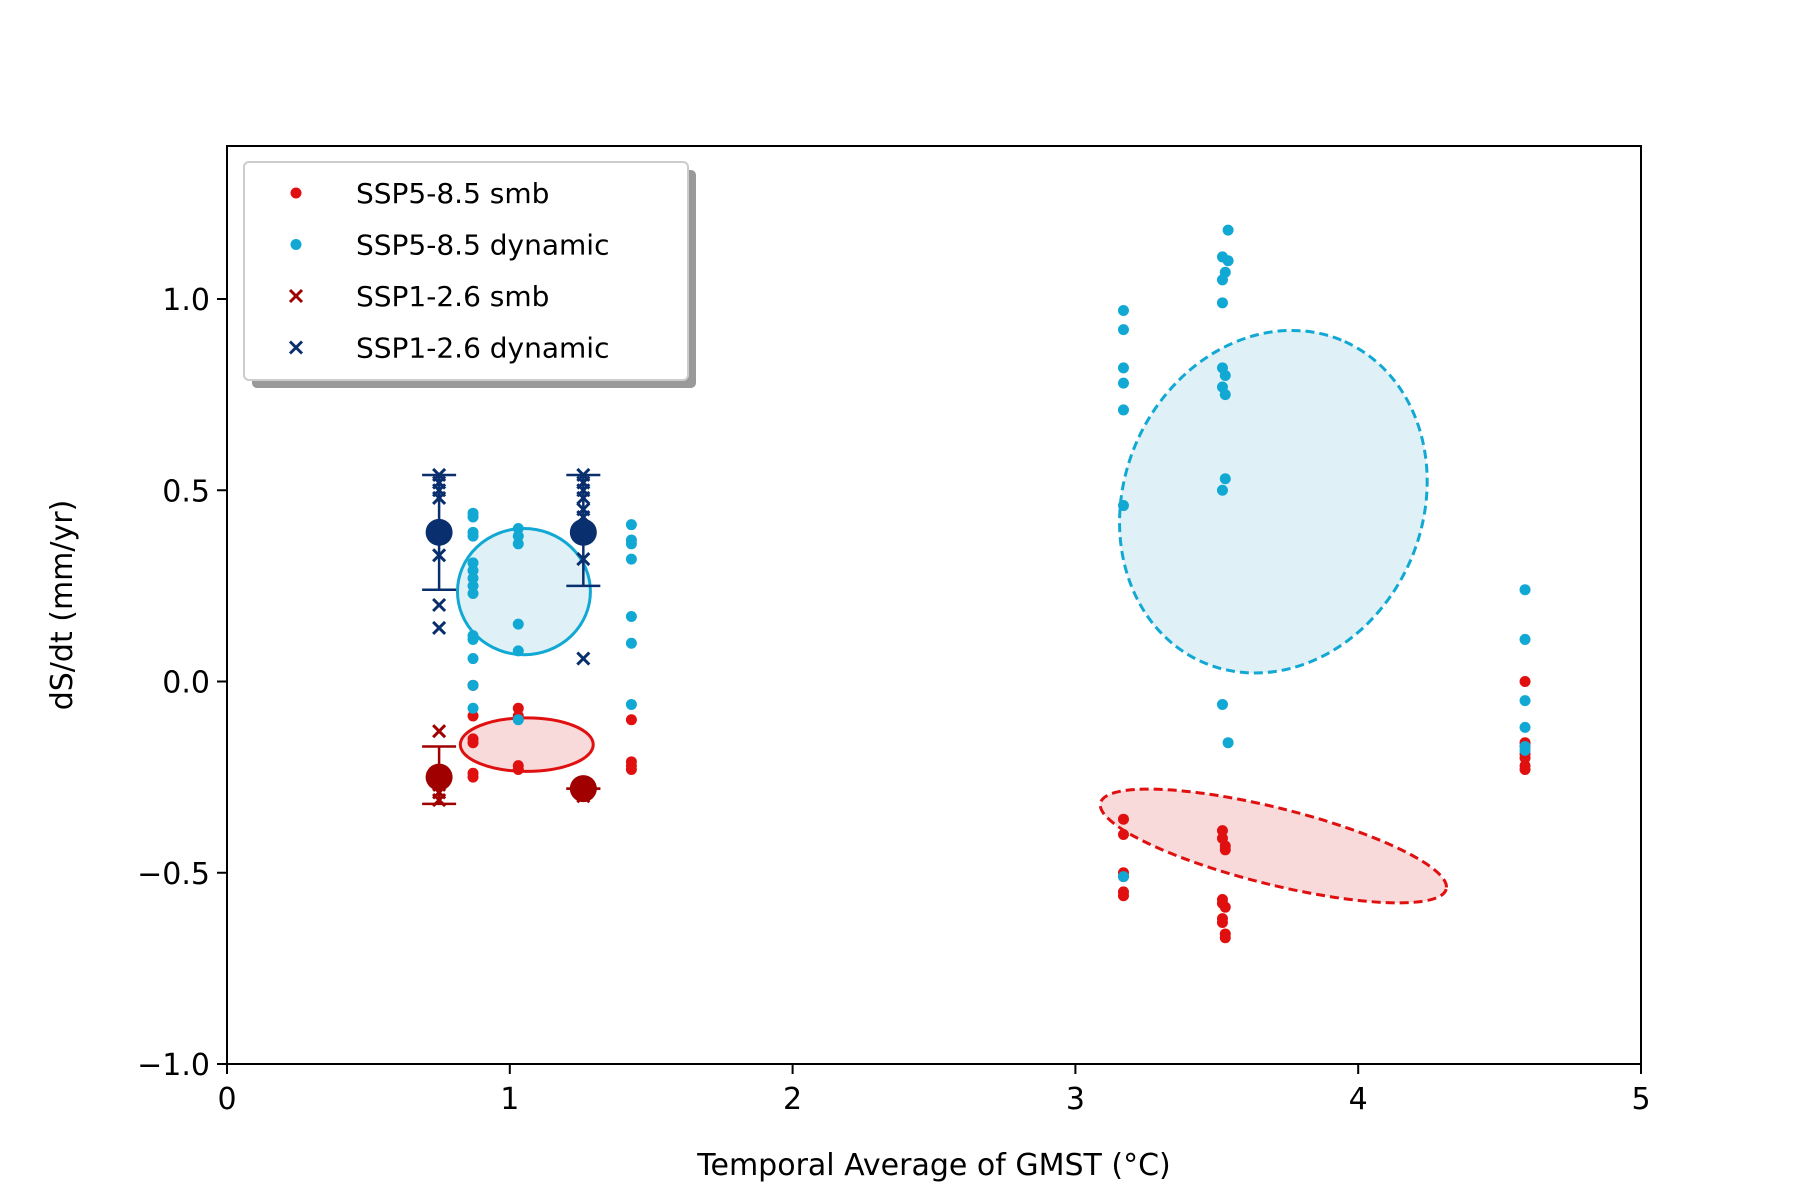  What do you see at coordinates (1358, 1099) in the screenshot?
I see `x-tick-label-4: 4` at bounding box center [1358, 1099].